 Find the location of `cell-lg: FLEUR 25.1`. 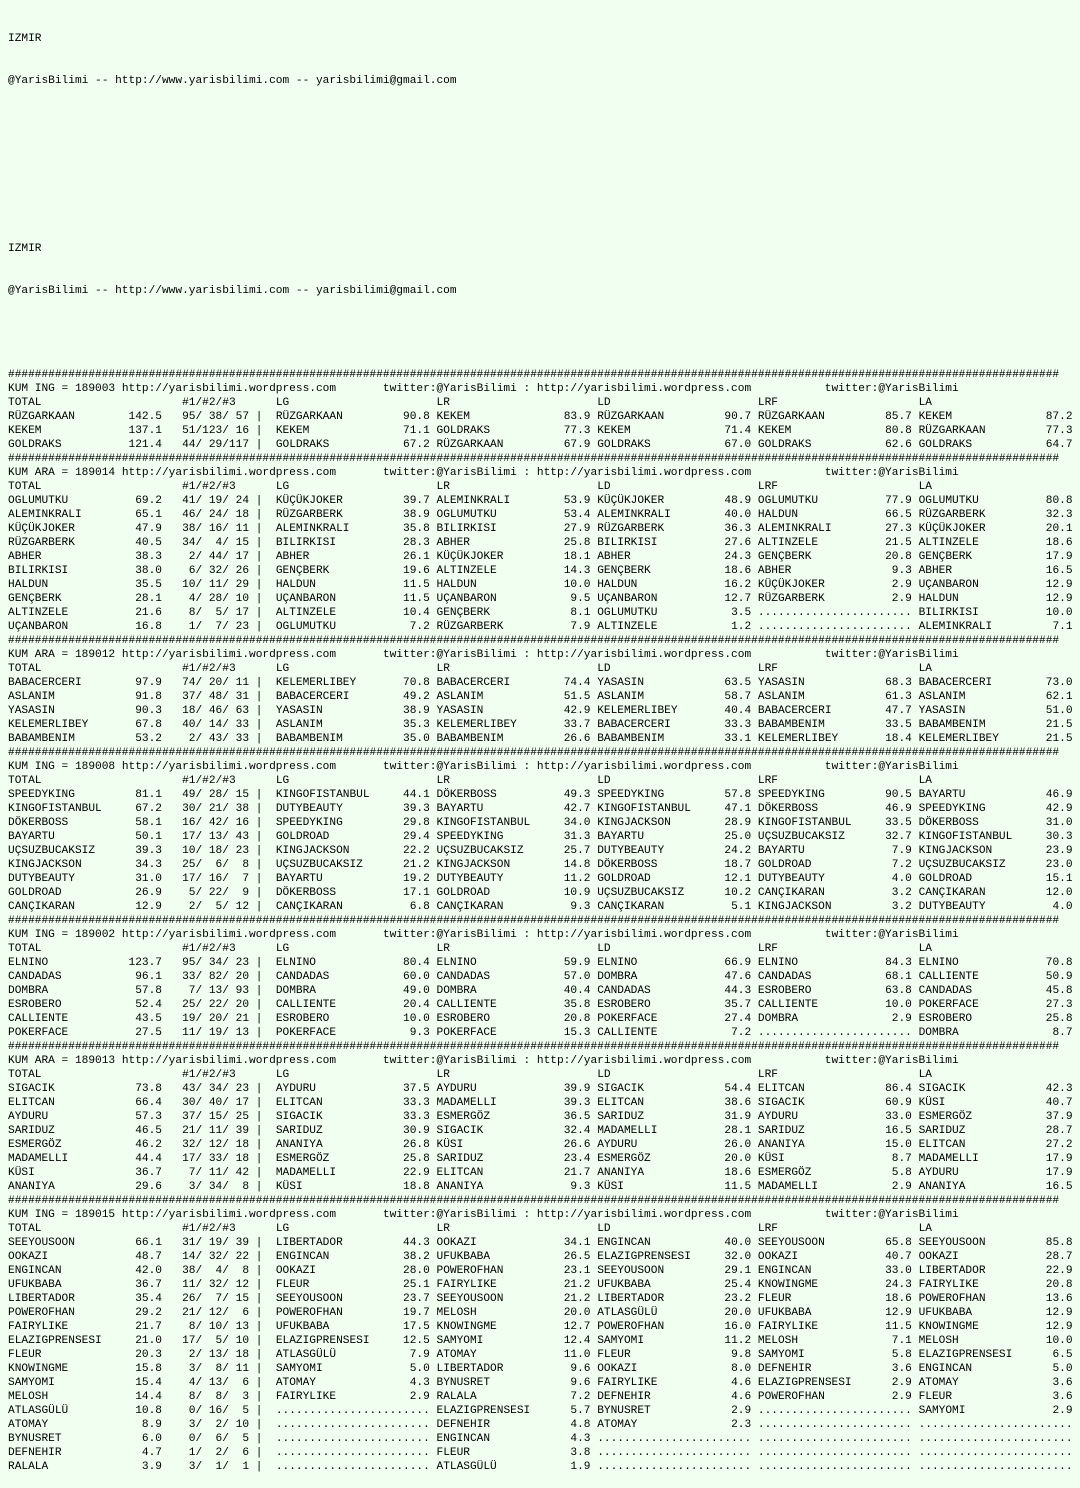

cell-lg: FLEUR 25.1 is located at coordinates (356, 1285).